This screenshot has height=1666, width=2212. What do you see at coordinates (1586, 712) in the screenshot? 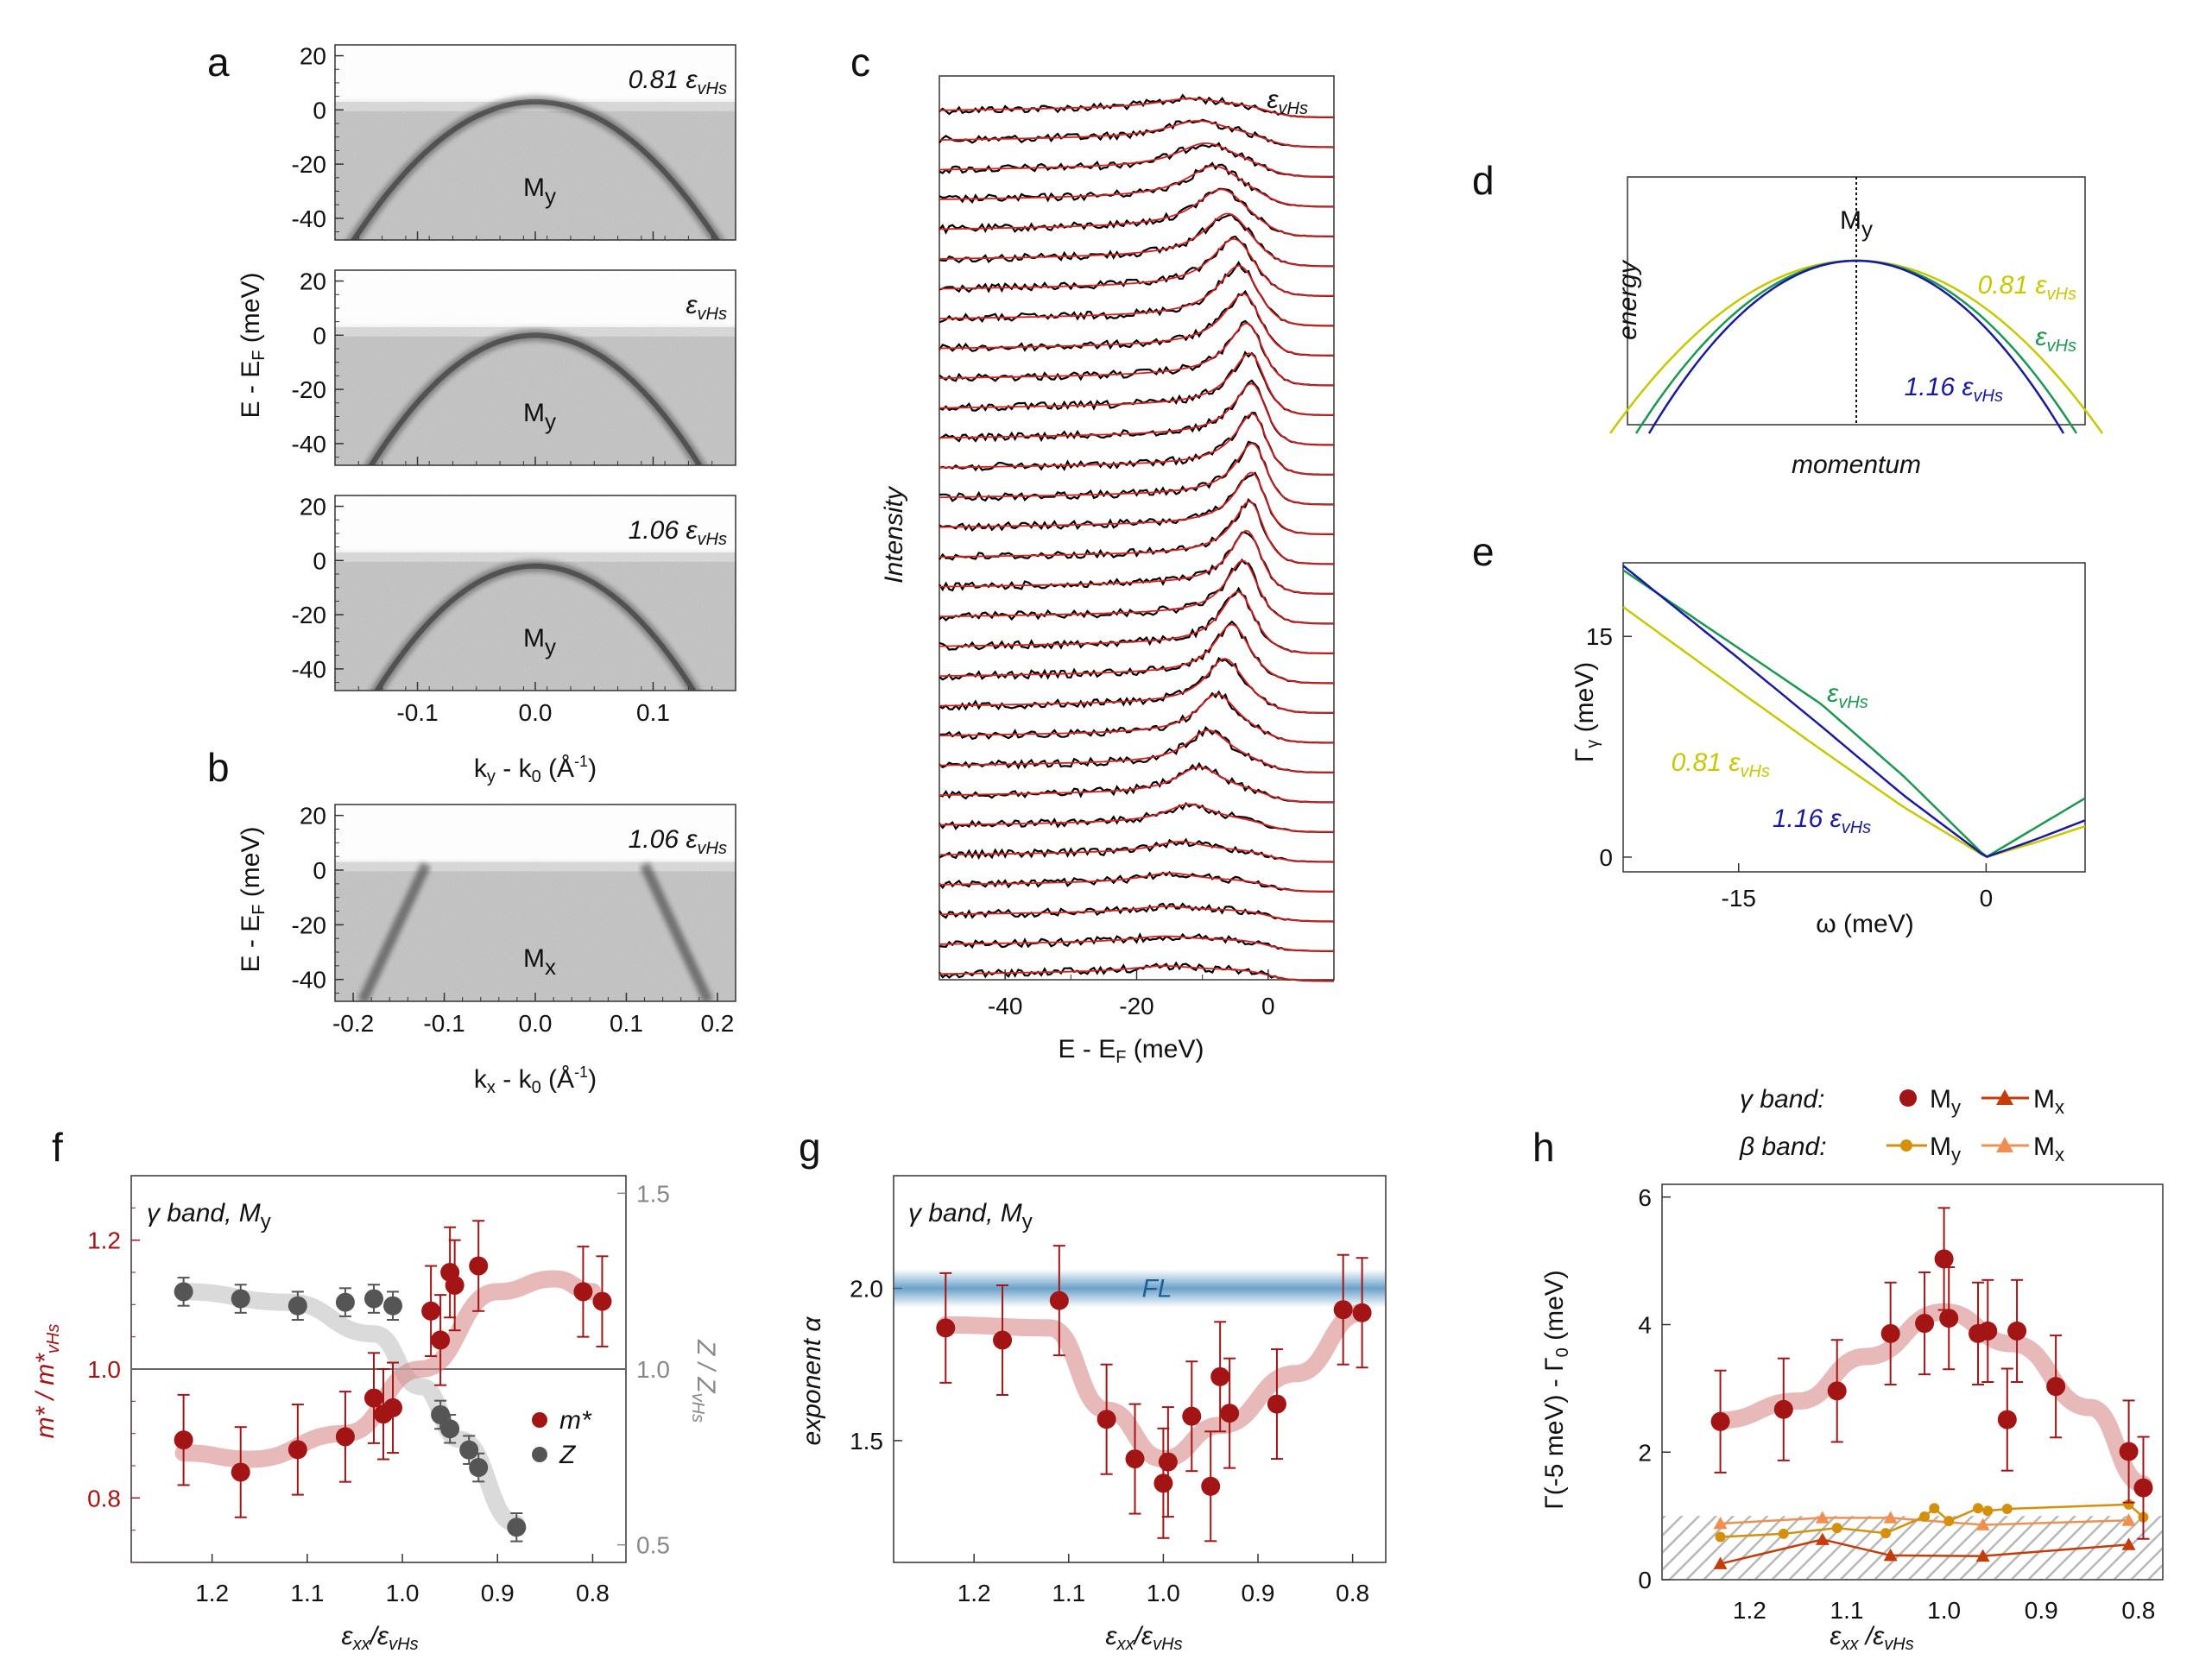
I see `panel-e-ylabel: Γγ (meV)` at bounding box center [1586, 712].